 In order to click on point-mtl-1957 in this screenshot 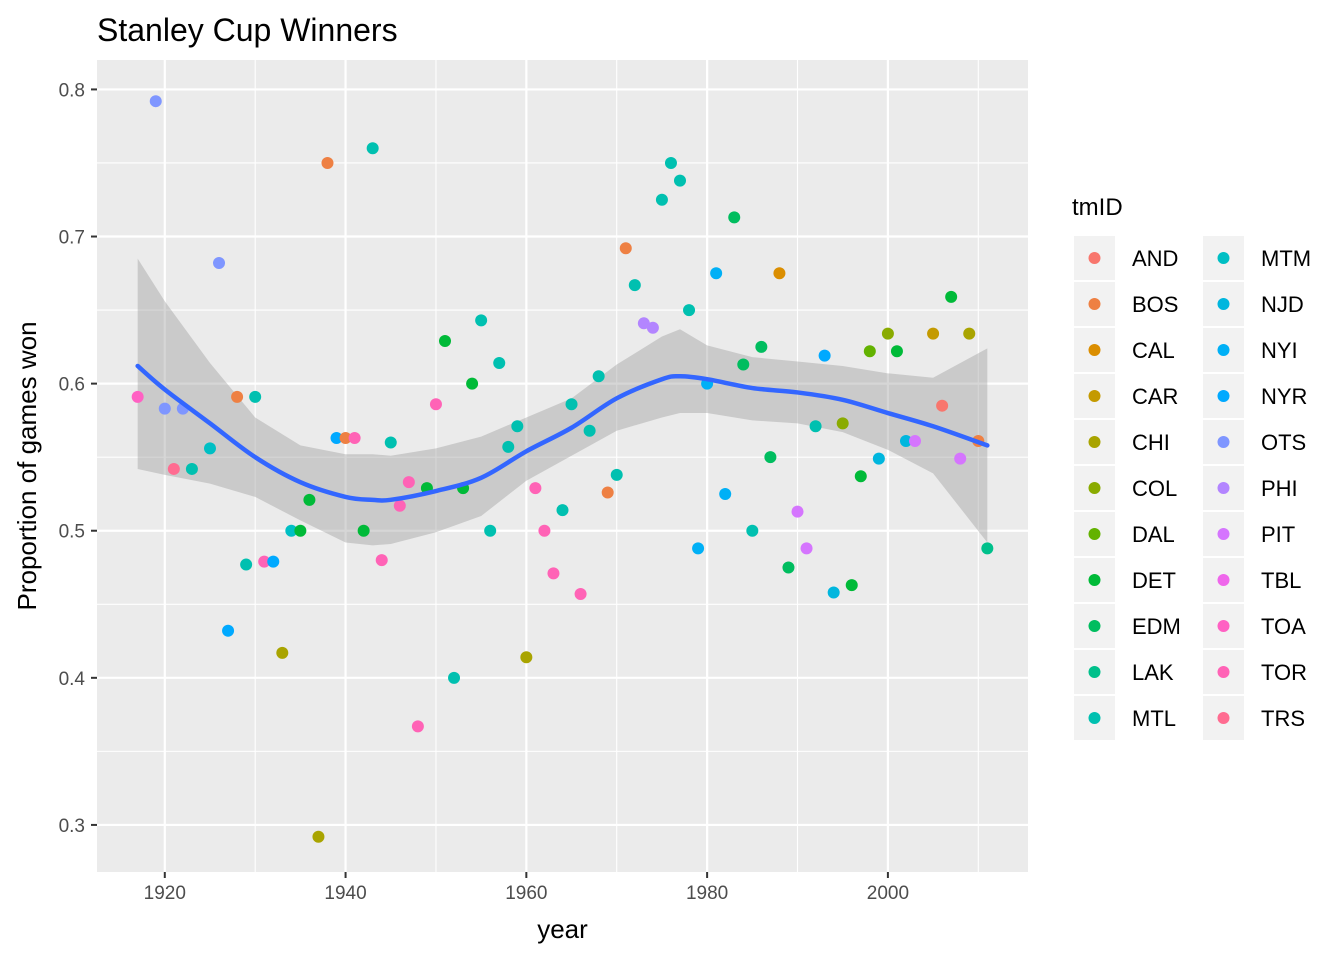, I will do `click(499, 363)`.